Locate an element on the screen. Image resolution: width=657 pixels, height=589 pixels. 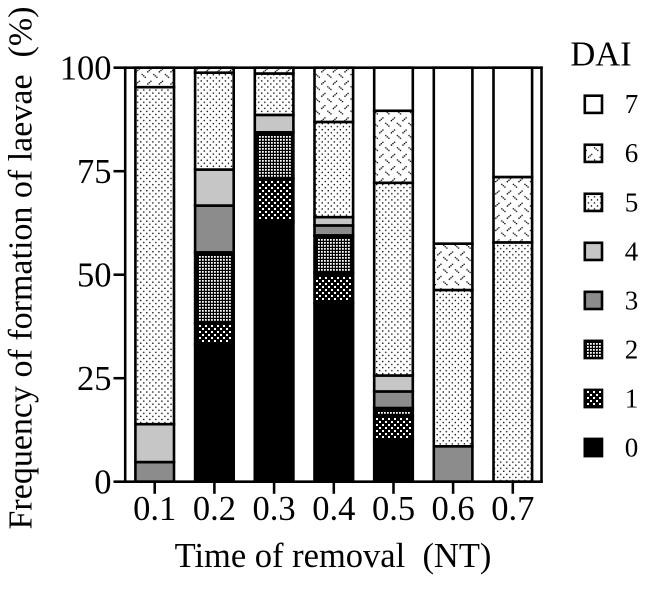
svg-text: 7 is located at coordinates (632, 104).